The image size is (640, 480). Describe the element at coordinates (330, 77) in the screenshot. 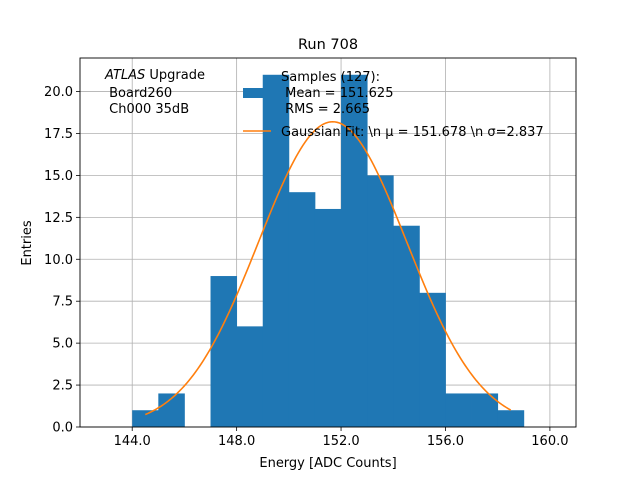

I see `legend-samples-line-1: Samples (127):` at that location.